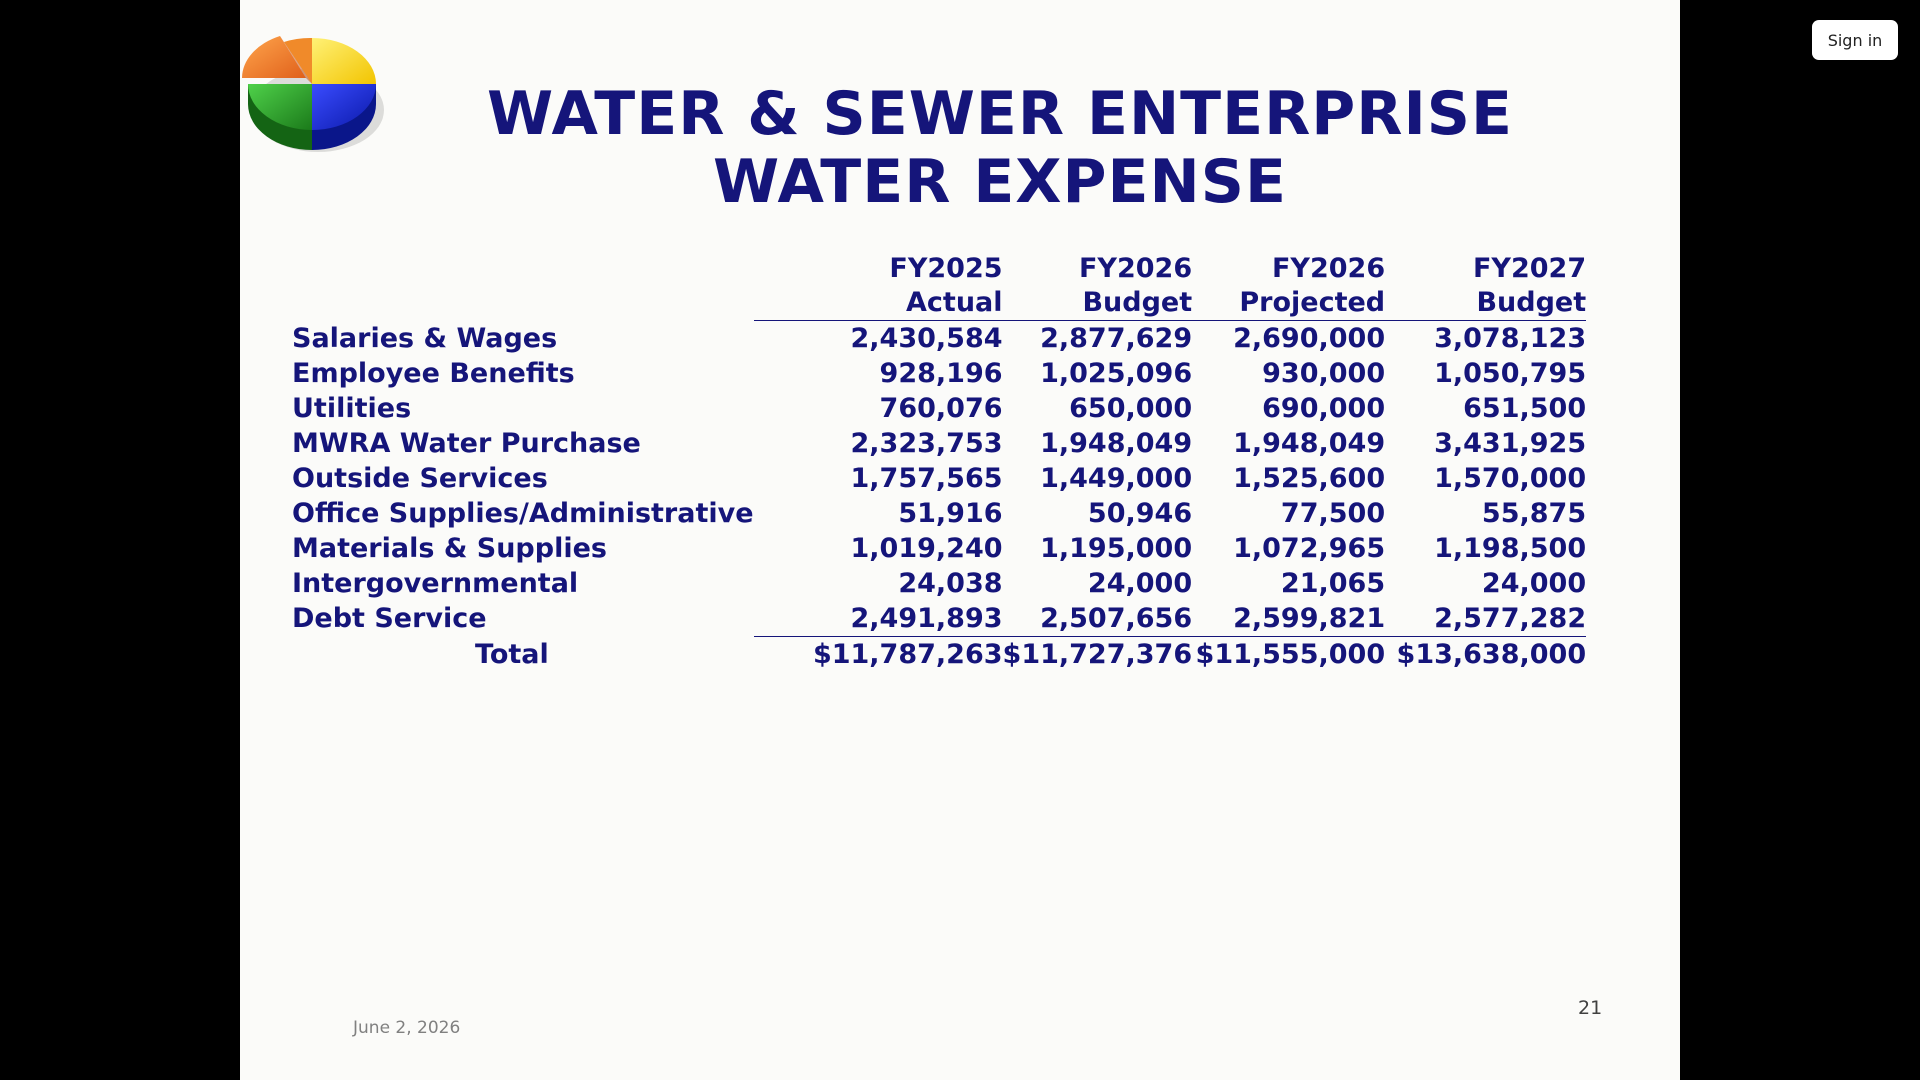  Describe the element at coordinates (512, 654) in the screenshot. I see `total-label: Total` at that location.